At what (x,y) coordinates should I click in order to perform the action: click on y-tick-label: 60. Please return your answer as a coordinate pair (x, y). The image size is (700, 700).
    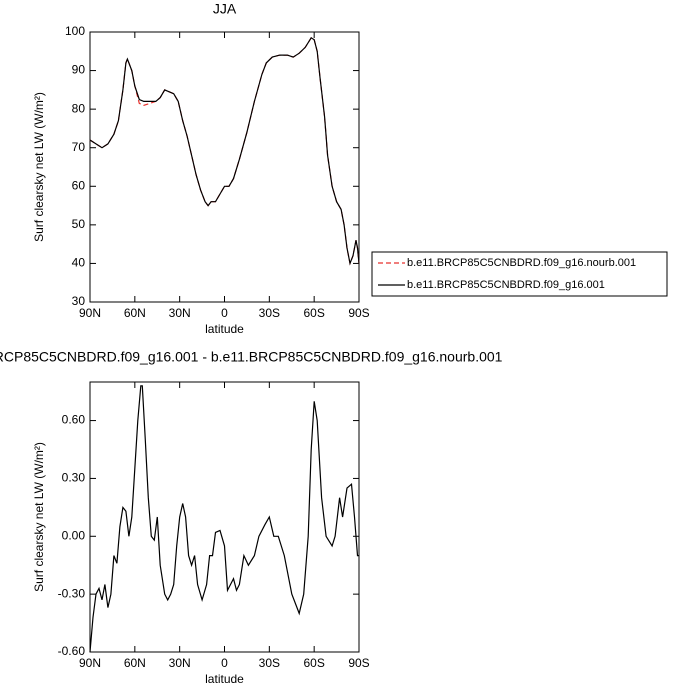
    Looking at the image, I should click on (79, 185).